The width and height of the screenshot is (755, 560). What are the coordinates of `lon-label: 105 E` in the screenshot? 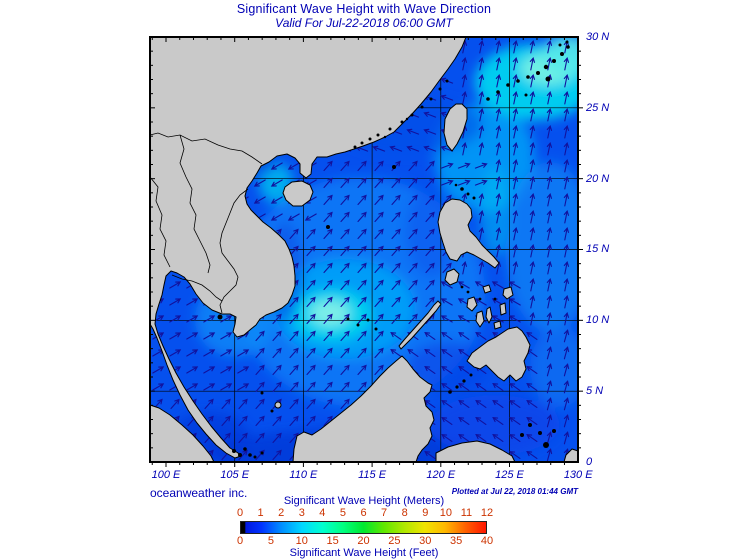 It's located at (235, 475).